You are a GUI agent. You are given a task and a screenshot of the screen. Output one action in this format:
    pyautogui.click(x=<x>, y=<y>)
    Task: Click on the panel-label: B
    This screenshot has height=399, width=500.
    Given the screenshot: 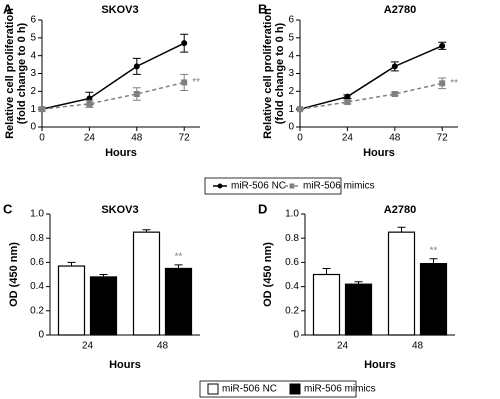 What is the action you would take?
    pyautogui.click(x=262, y=8)
    